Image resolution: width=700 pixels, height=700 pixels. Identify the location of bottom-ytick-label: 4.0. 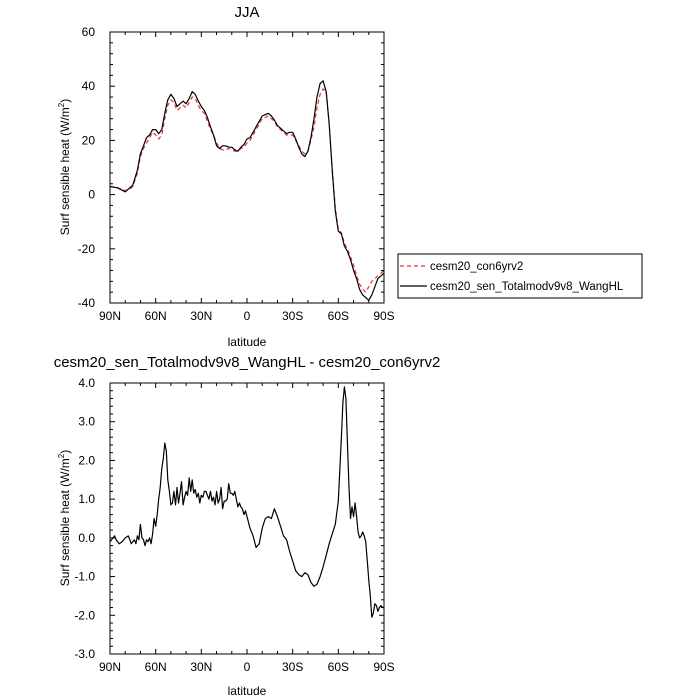
(86, 383).